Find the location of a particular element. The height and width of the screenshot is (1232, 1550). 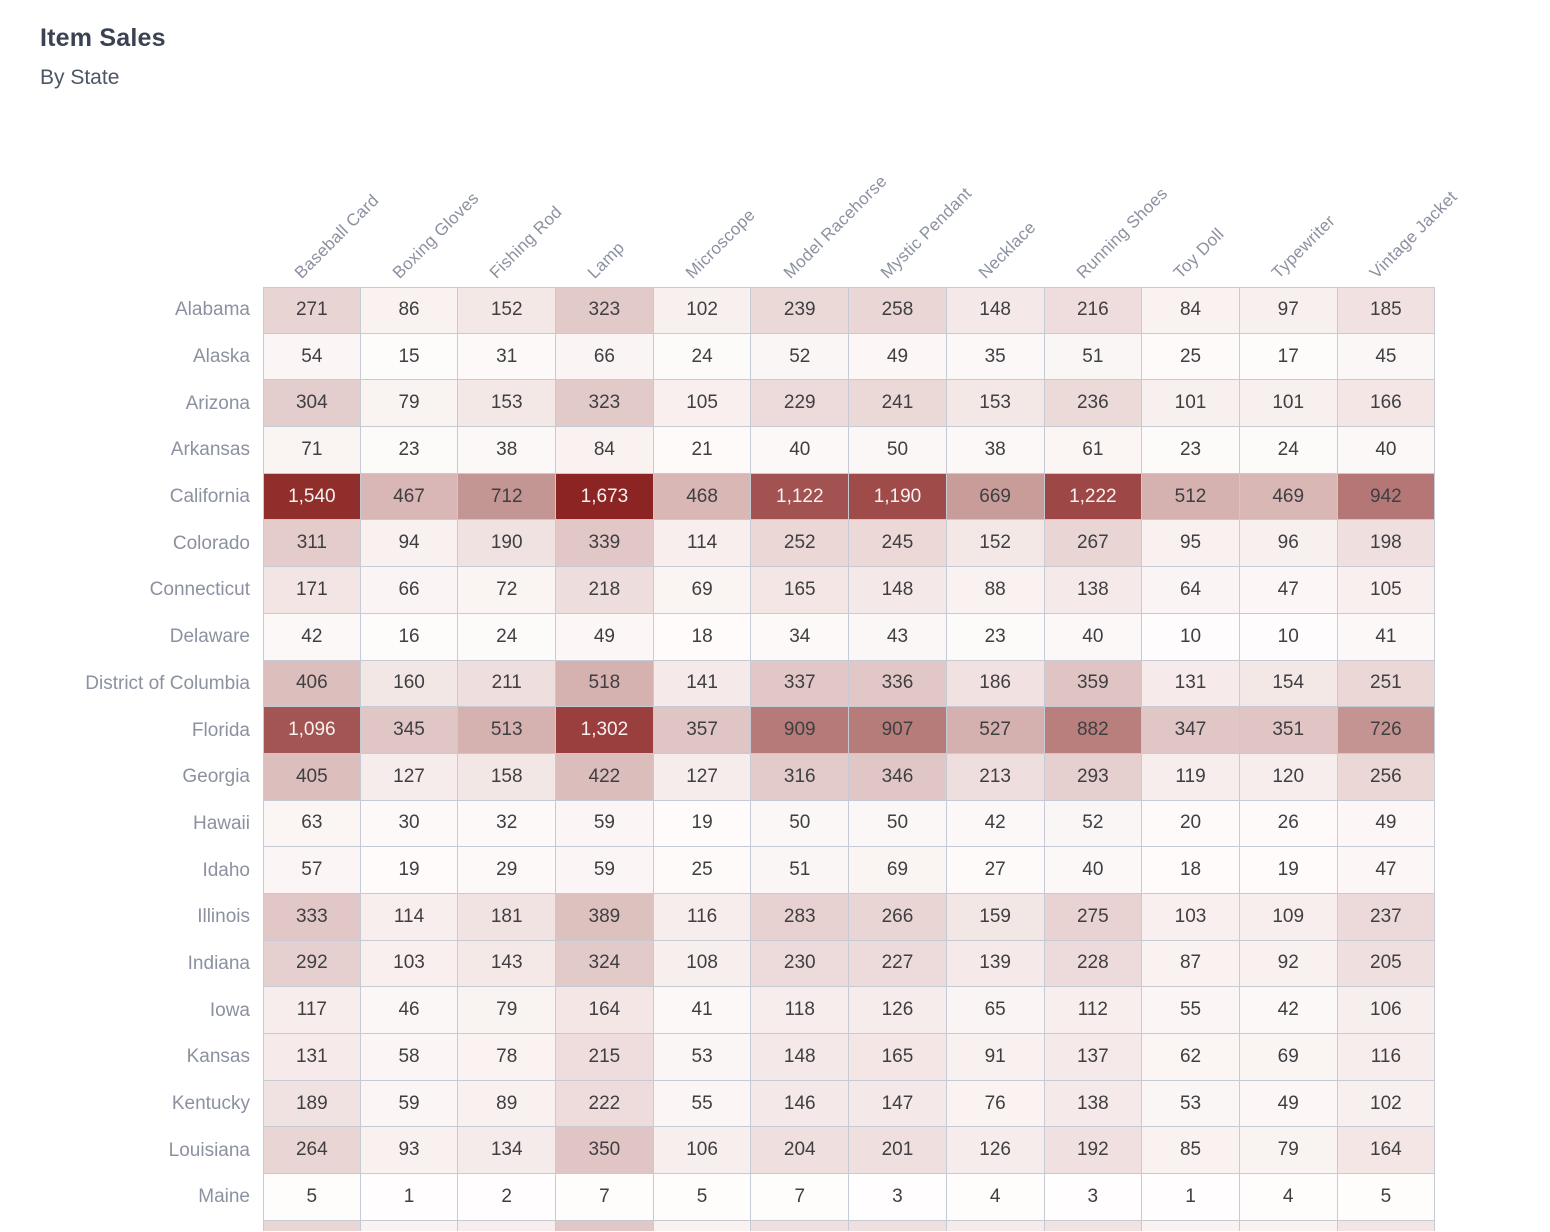

heatmap-cell: 323 is located at coordinates (605, 404).